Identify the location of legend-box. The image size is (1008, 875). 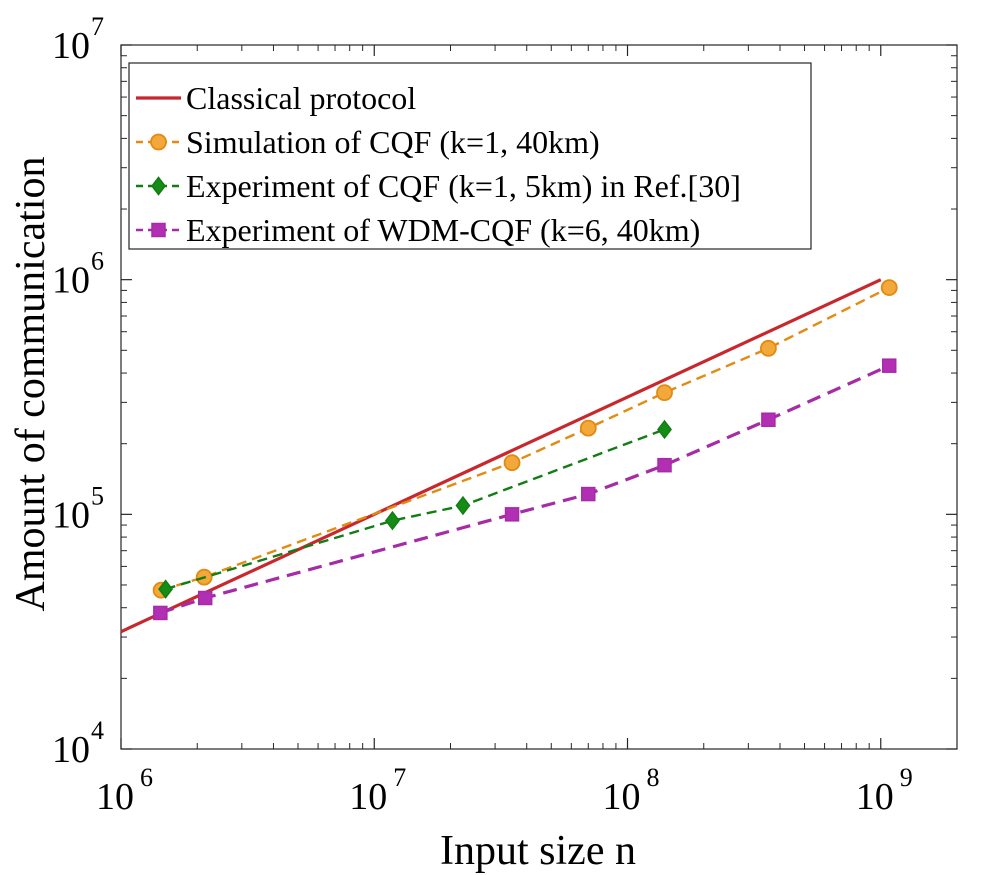
(470, 156).